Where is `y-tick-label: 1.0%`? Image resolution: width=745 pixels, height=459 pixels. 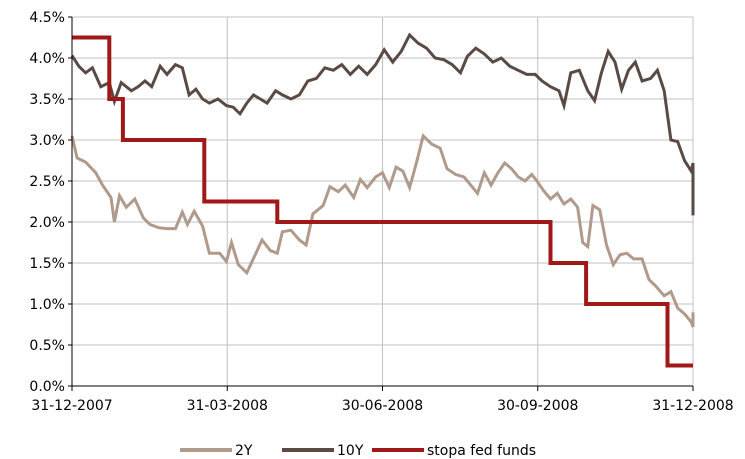 y-tick-label: 1.0% is located at coordinates (47, 305).